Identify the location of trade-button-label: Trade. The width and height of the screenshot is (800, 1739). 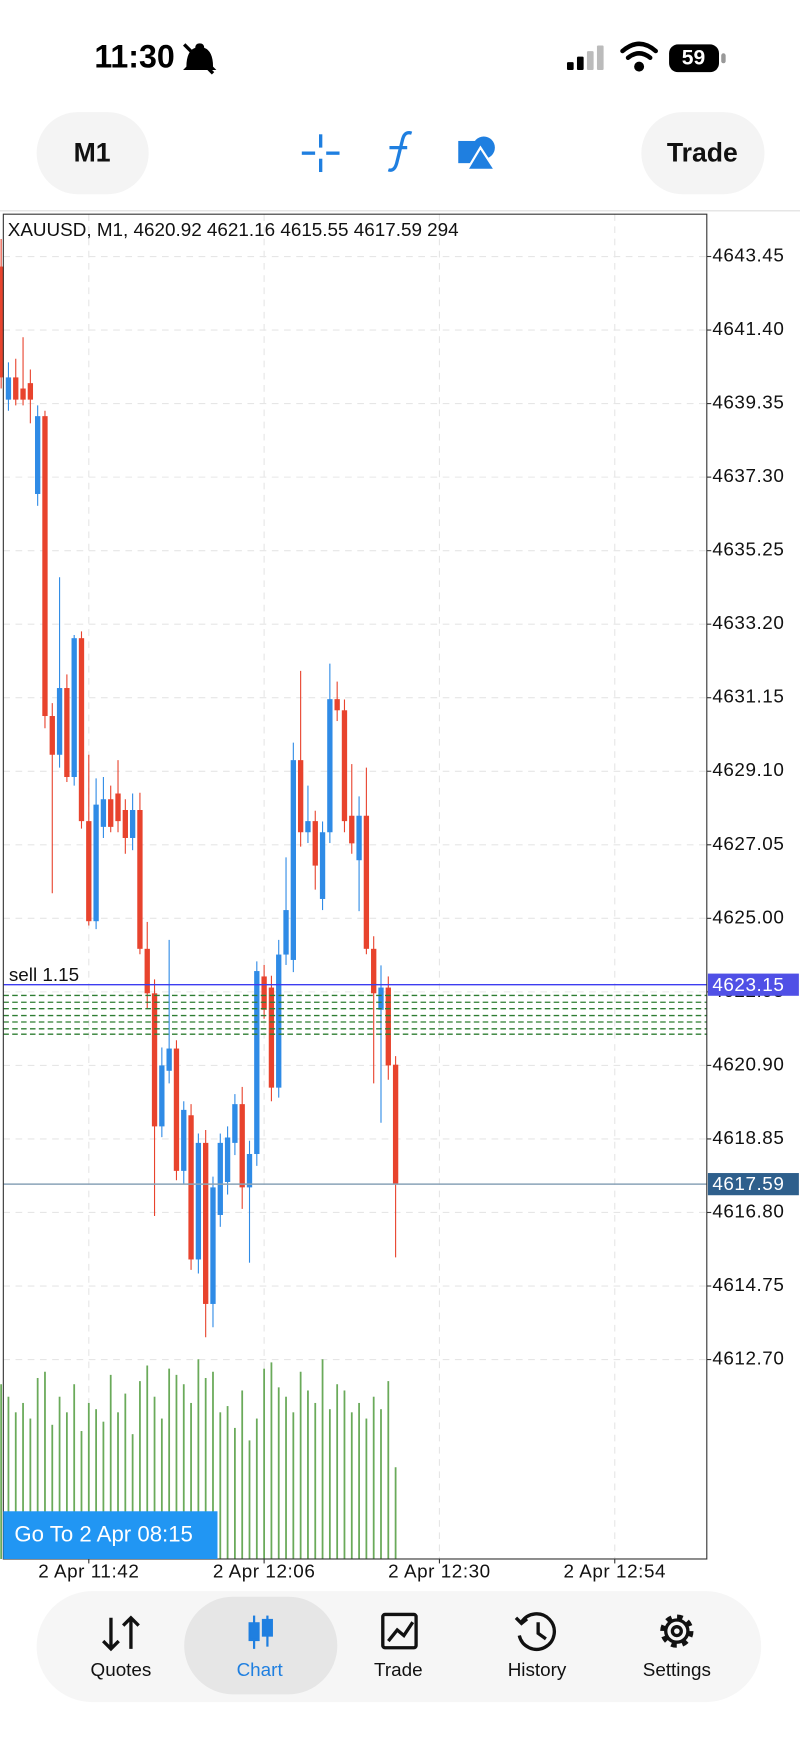
(702, 152).